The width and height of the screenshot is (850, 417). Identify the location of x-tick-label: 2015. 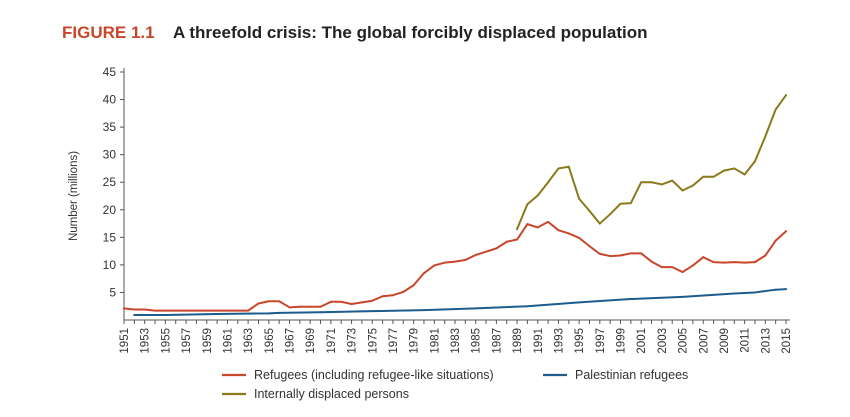
(787, 341).